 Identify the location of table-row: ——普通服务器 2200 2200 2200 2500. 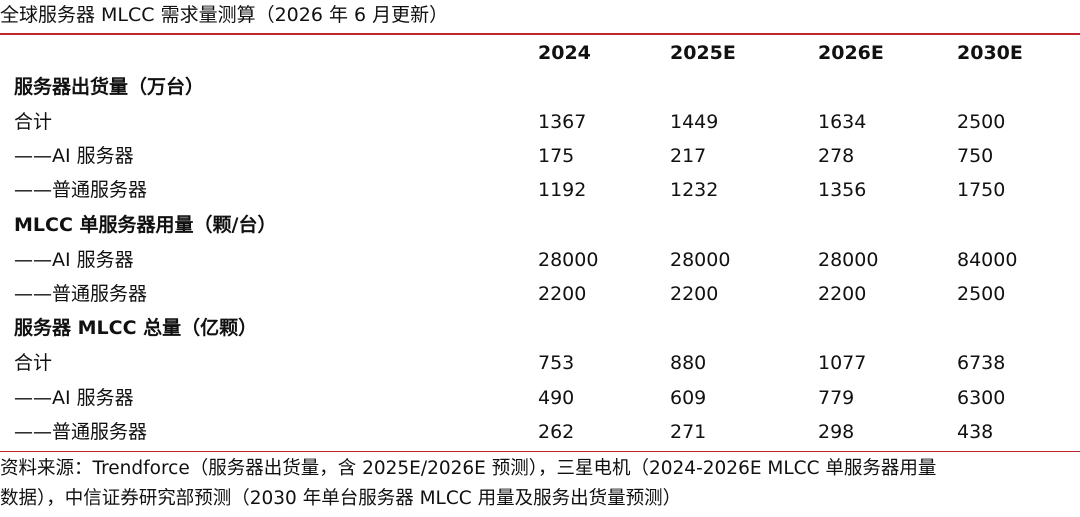
(540, 294).